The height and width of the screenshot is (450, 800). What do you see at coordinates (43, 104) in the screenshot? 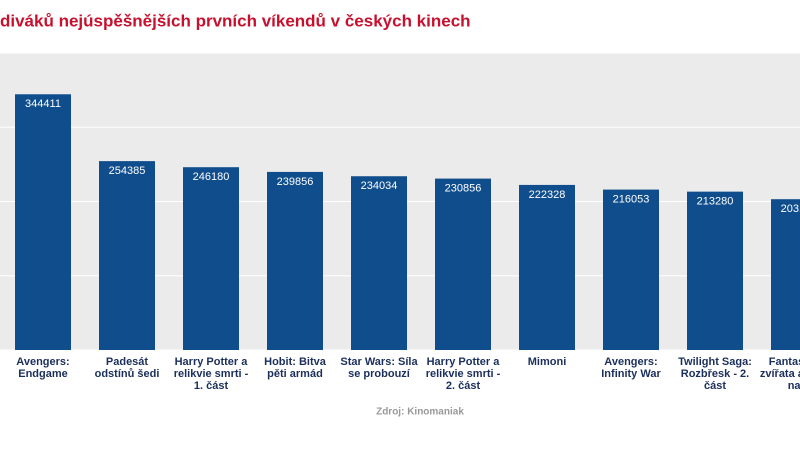
I see `value-label: 344411` at bounding box center [43, 104].